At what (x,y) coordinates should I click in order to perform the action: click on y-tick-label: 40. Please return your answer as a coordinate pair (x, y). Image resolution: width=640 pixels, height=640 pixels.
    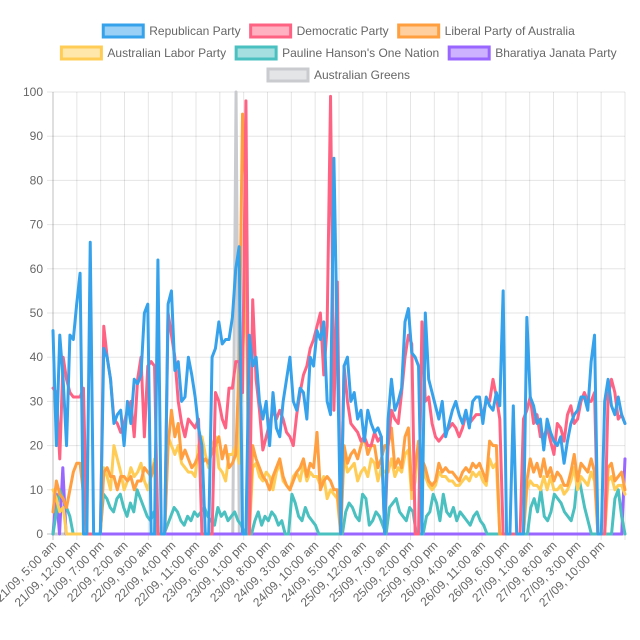
    Looking at the image, I should click on (37, 357).